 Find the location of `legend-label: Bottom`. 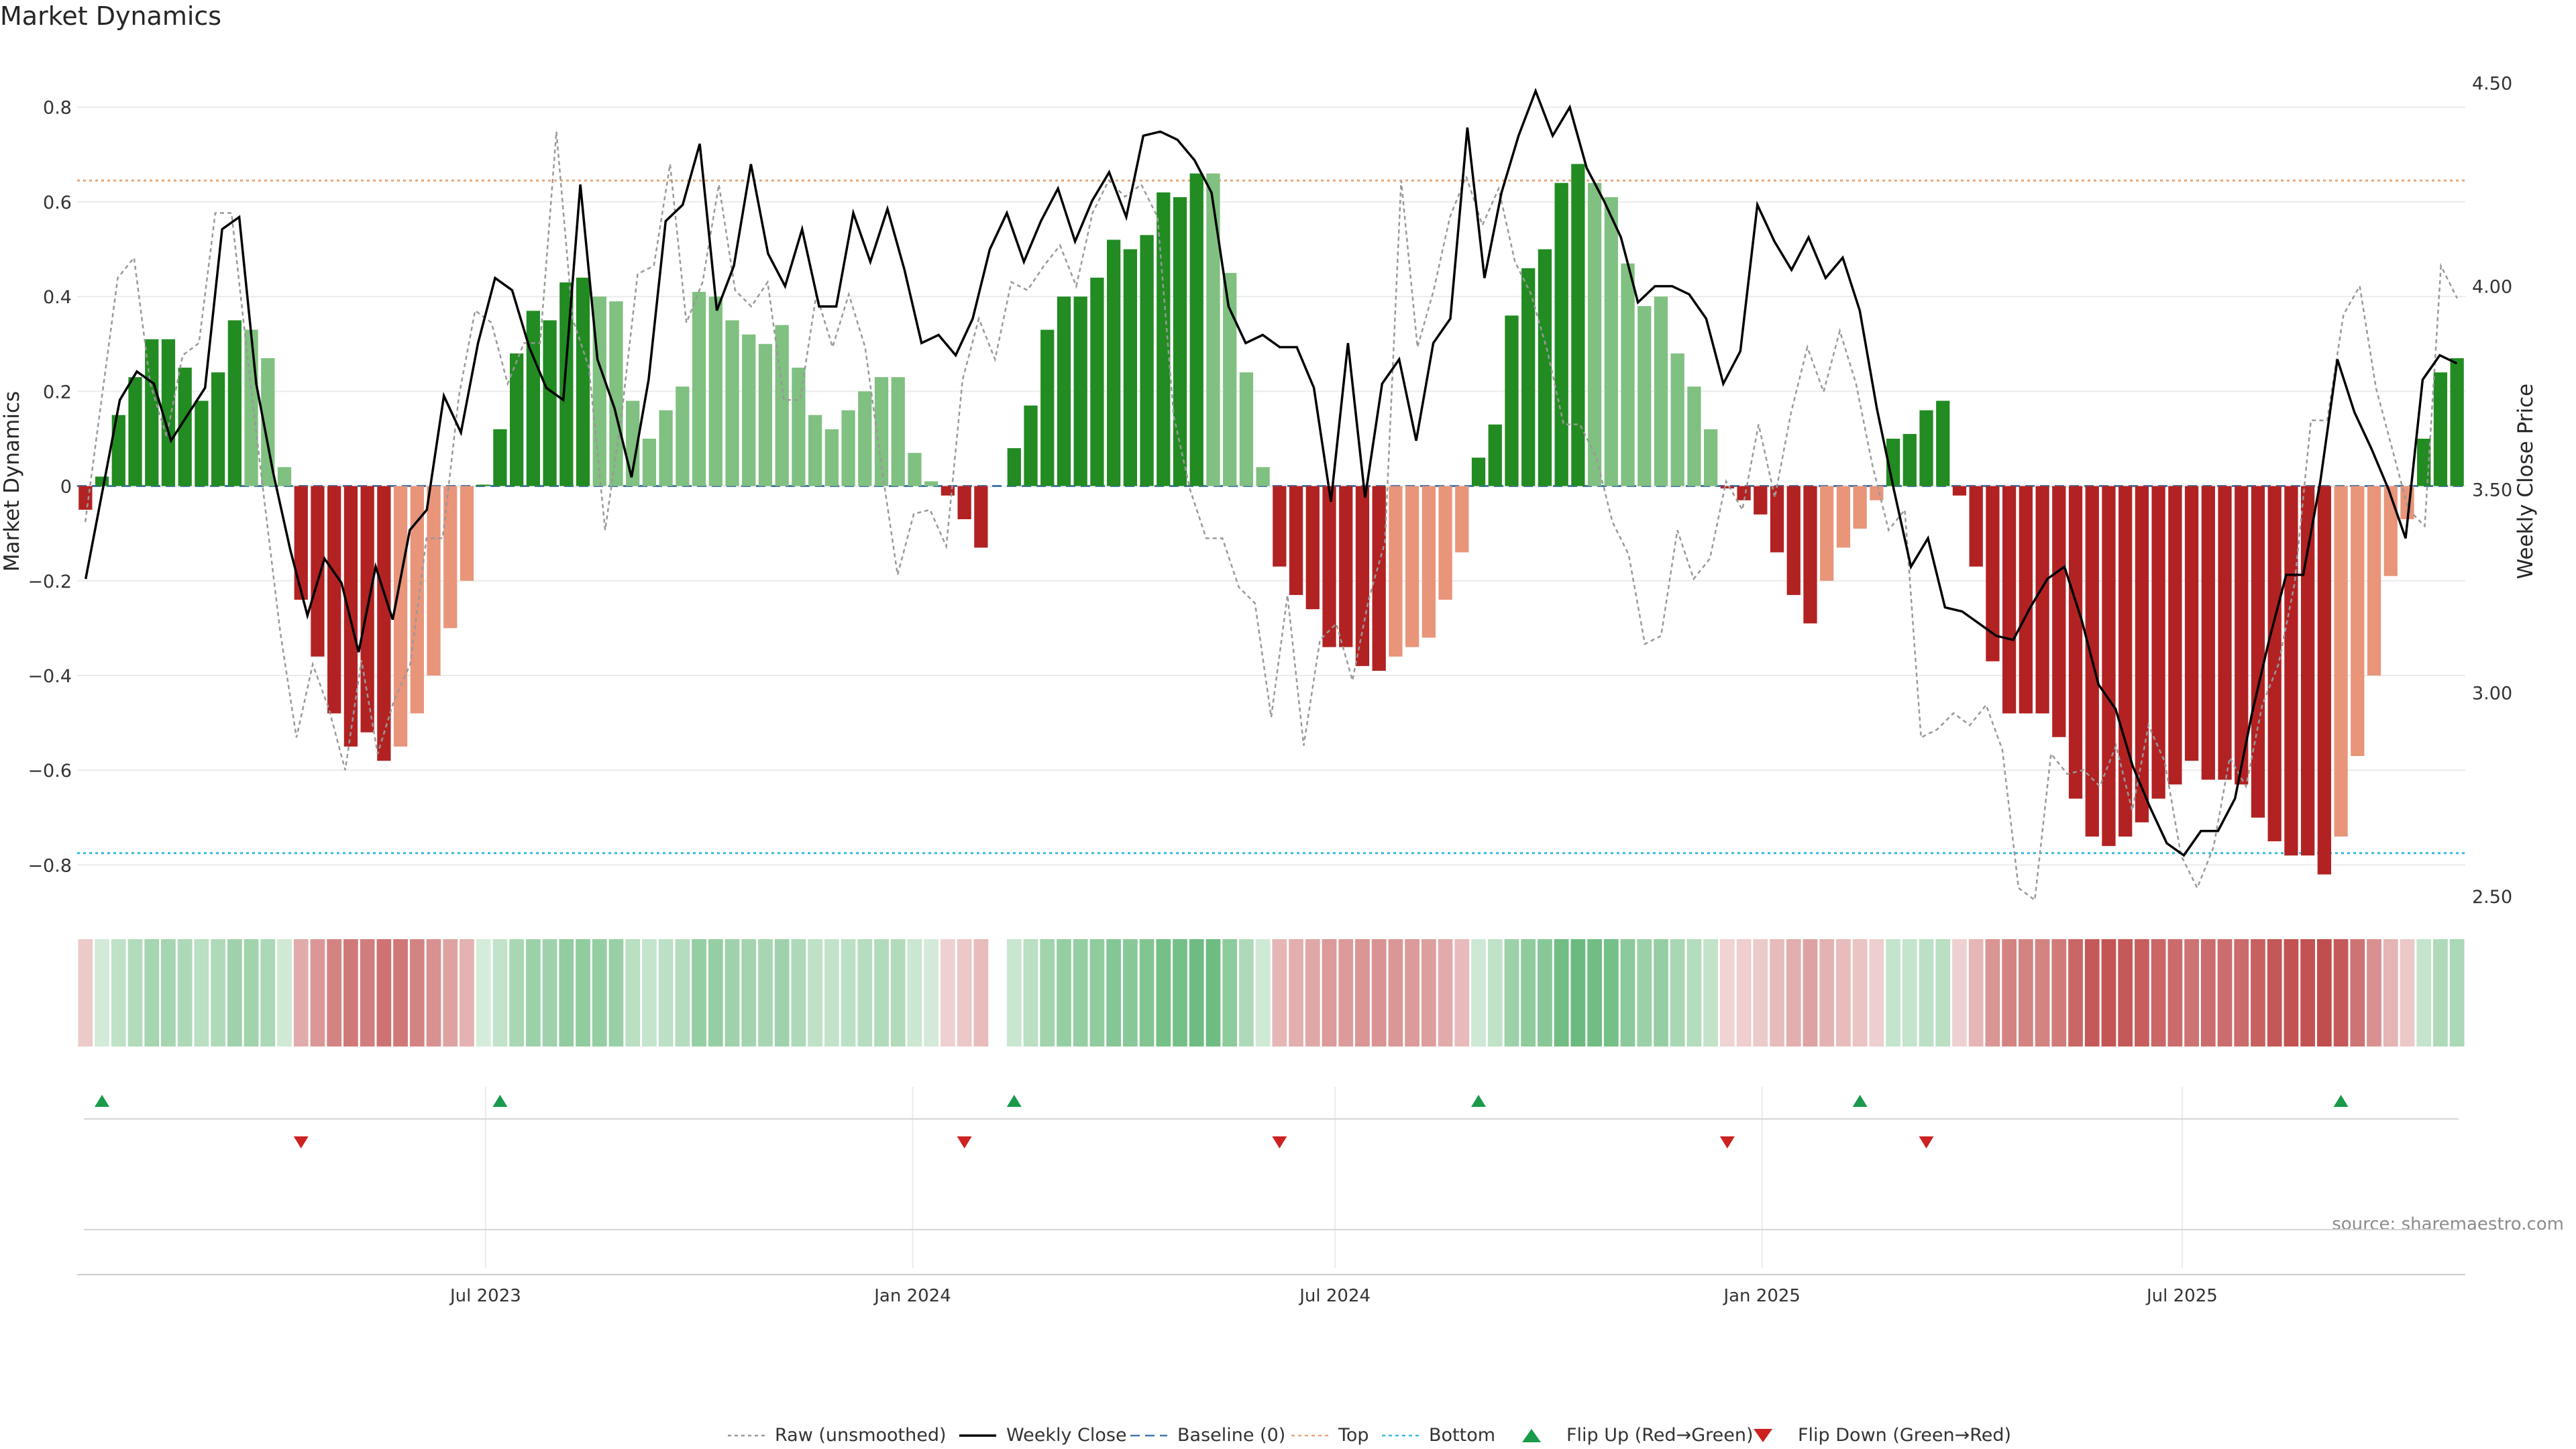

legend-label: Bottom is located at coordinates (1462, 1435).